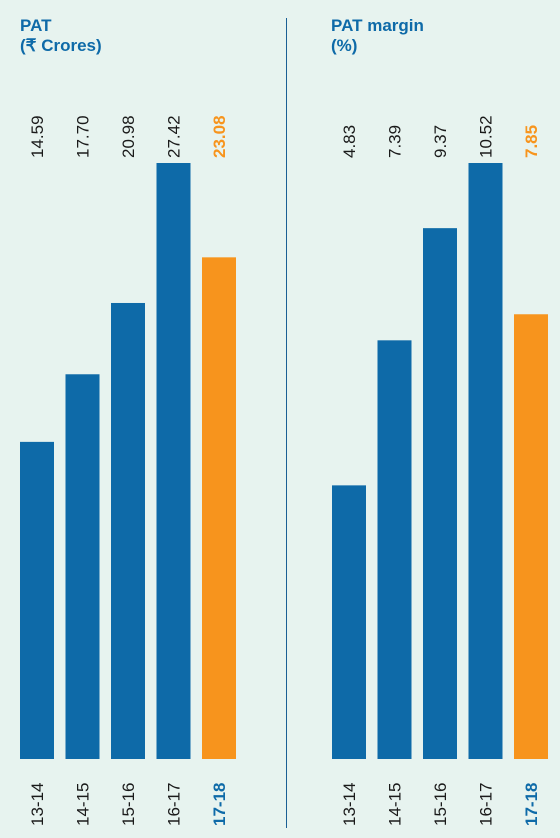  What do you see at coordinates (377, 25) in the screenshot?
I see `pat-margin-title: PAT margin` at bounding box center [377, 25].